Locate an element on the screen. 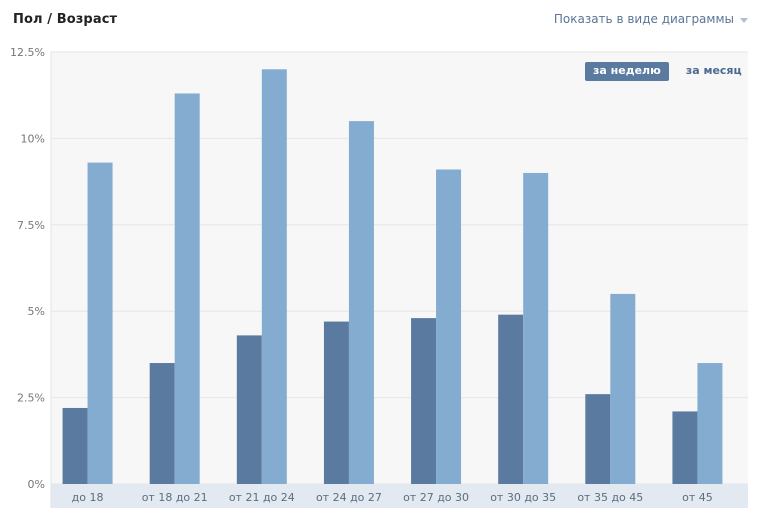 The width and height of the screenshot is (763, 516). chart-section-title: Пол / Возраст is located at coordinates (65, 19).